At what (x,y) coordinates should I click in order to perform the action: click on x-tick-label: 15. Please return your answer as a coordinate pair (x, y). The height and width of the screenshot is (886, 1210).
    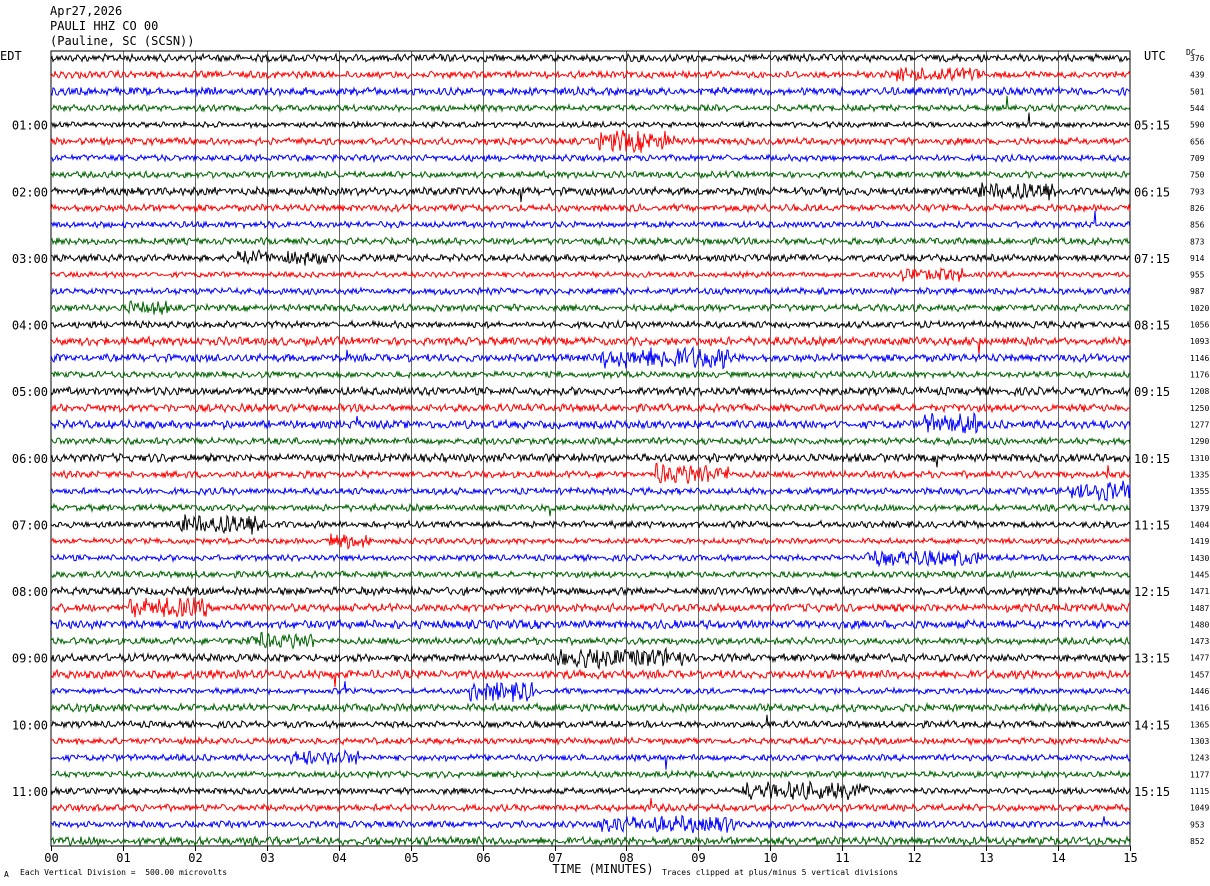
    Looking at the image, I should click on (1130, 858).